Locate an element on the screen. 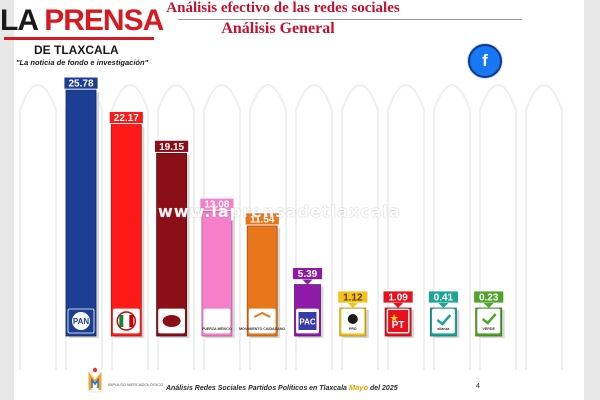  value-tag: 11.54 is located at coordinates (262, 219).